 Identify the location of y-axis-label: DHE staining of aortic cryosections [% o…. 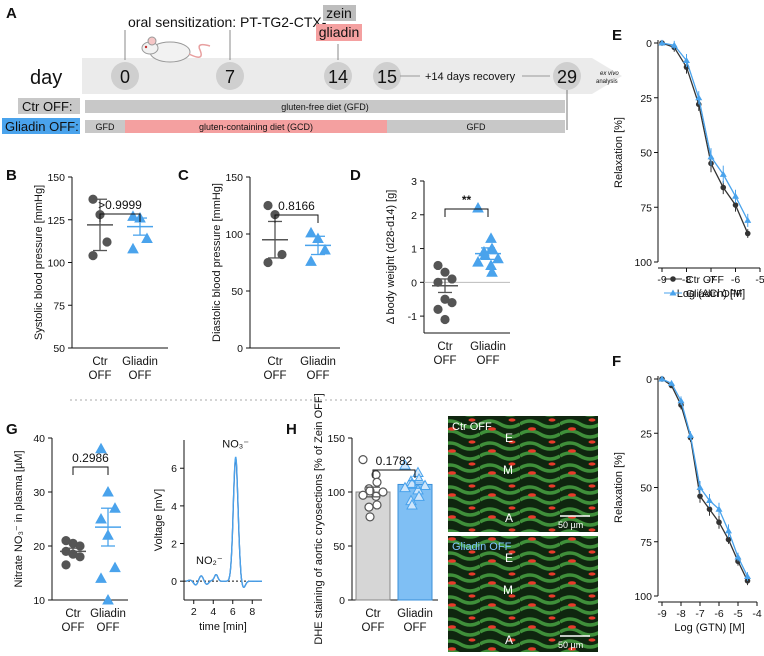
(319, 518).